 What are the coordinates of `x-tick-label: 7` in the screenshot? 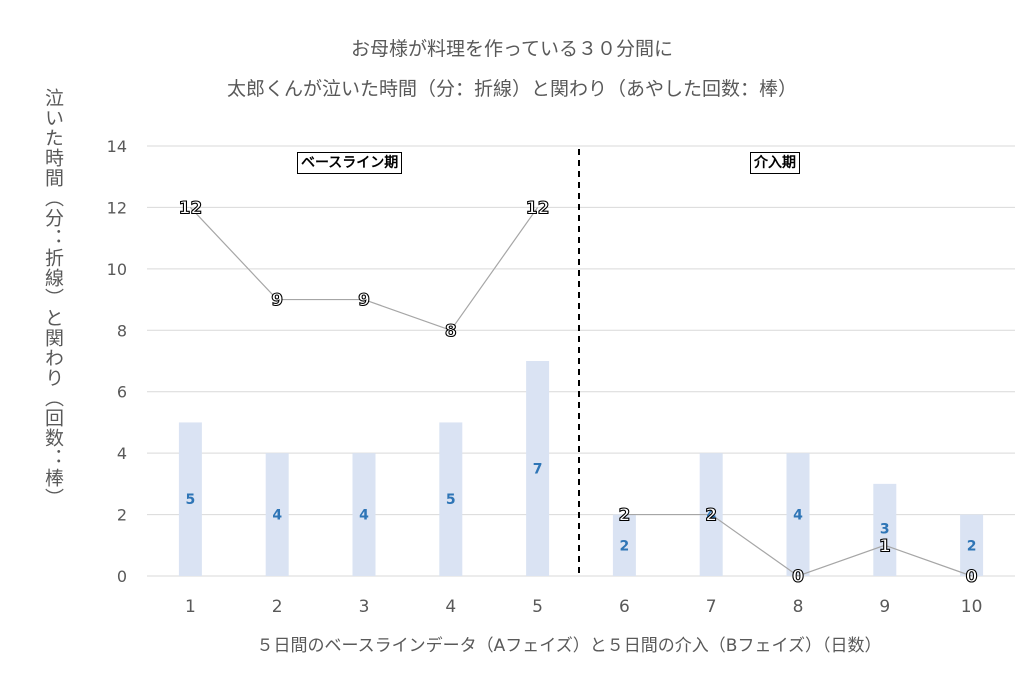 It's located at (711, 607).